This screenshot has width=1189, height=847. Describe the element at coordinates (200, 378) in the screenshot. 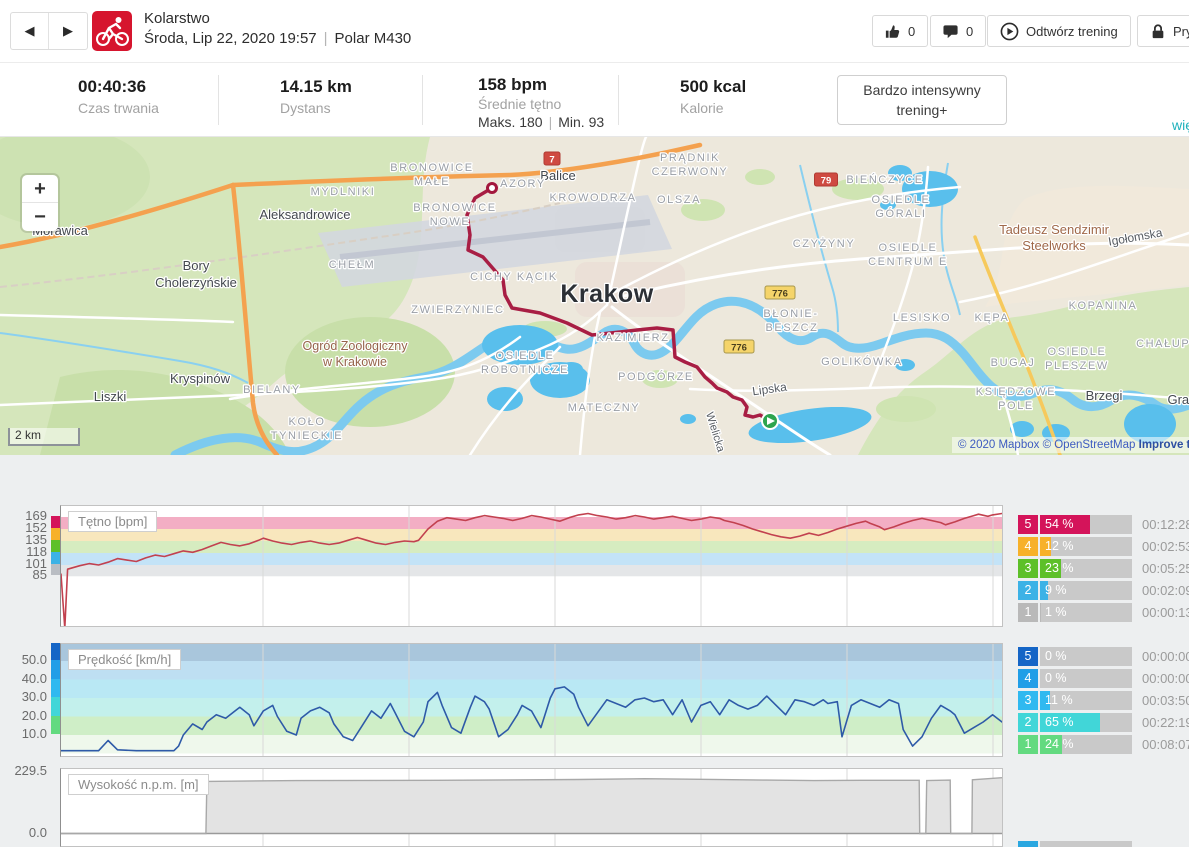

I see `map-label: Kryspinów` at that location.